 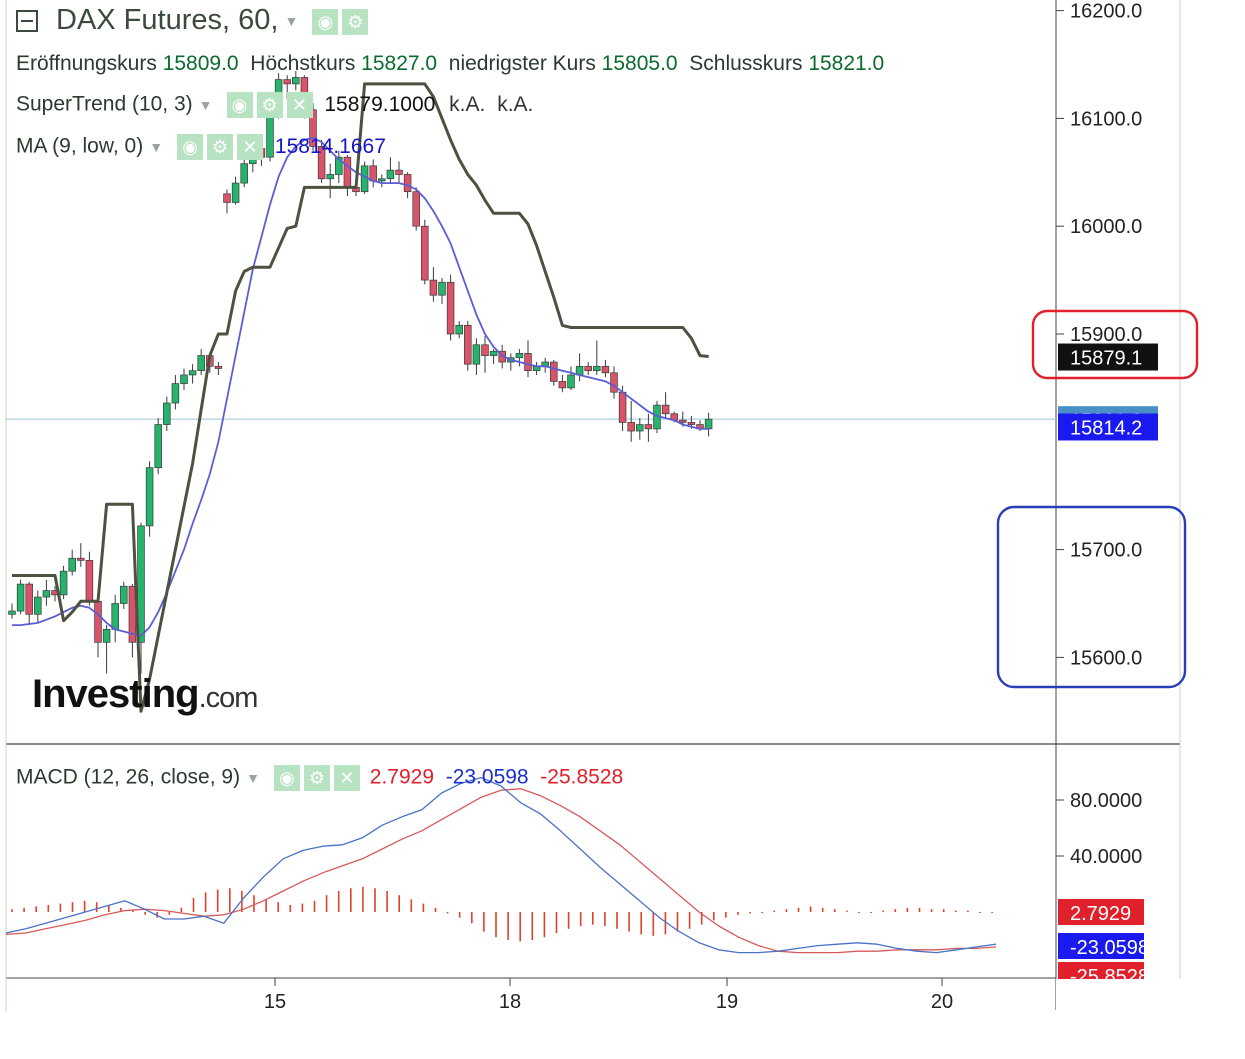 What do you see at coordinates (1106, 801) in the screenshot?
I see `macd-tick-label: 80.0000` at bounding box center [1106, 801].